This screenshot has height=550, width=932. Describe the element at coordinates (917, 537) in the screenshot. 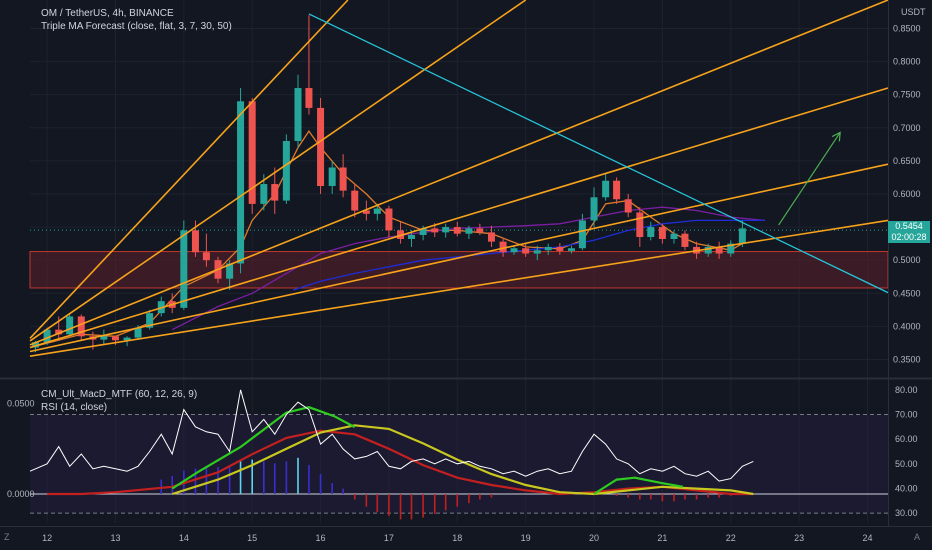

I see `auto-scale-button: A` at that location.